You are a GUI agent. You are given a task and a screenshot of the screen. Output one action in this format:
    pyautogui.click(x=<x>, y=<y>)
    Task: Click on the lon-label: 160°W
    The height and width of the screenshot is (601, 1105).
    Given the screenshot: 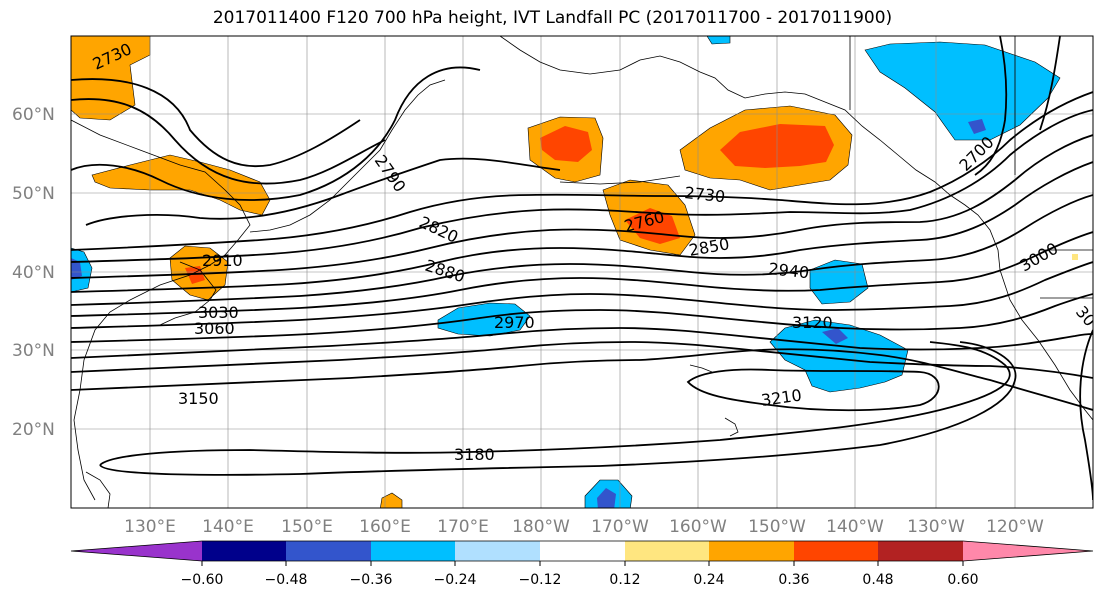 What is the action you would take?
    pyautogui.click(x=698, y=527)
    